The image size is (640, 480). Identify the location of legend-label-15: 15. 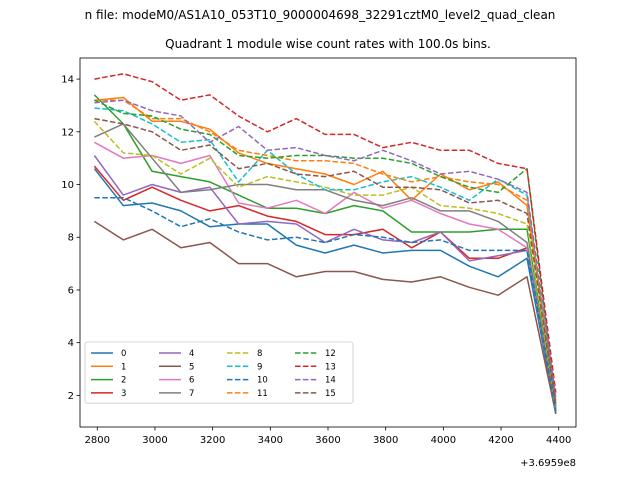
(330, 394).